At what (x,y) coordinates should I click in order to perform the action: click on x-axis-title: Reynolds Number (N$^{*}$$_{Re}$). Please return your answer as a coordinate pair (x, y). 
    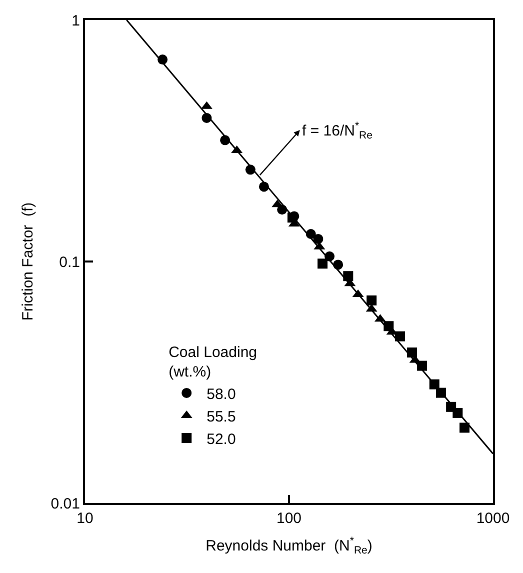
    Looking at the image, I should click on (289, 546).